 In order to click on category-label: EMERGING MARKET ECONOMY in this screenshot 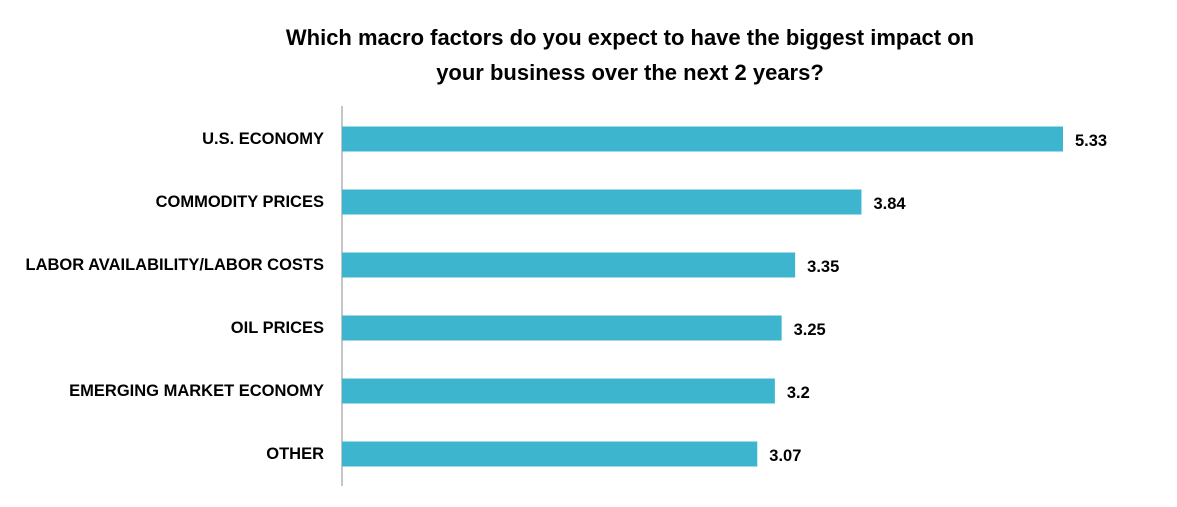, I will do `click(196, 391)`.